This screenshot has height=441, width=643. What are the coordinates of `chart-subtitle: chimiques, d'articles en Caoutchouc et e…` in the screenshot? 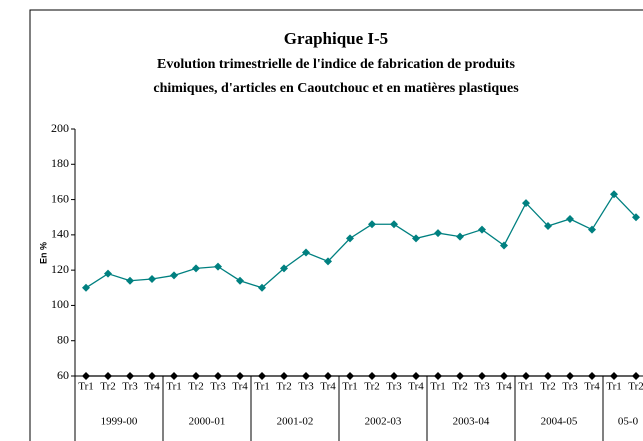 It's located at (336, 88).